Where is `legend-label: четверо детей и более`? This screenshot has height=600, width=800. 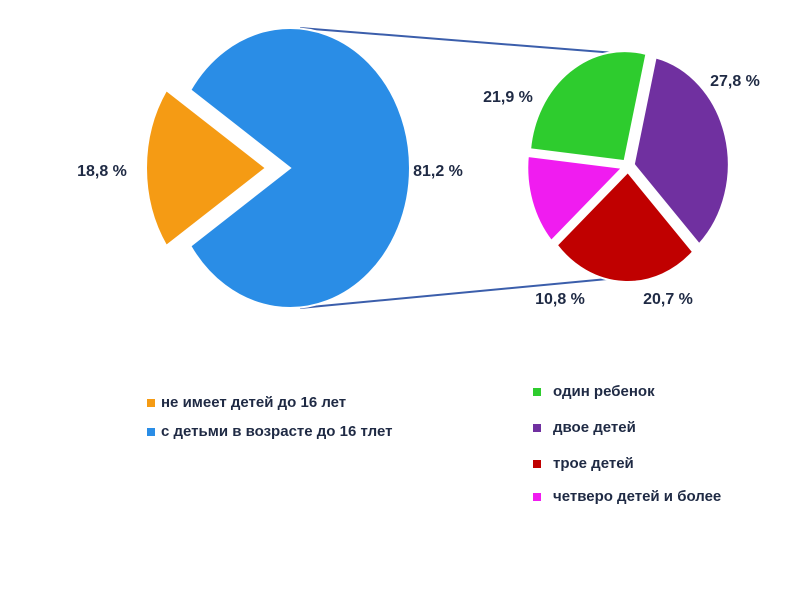 legend-label: четверо детей и более is located at coordinates (637, 496).